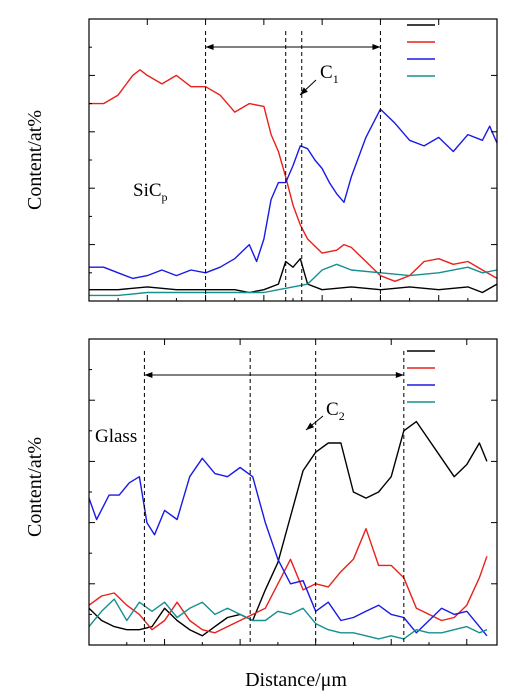 The height and width of the screenshot is (700, 508). What do you see at coordinates (296, 680) in the screenshot?
I see `x-axis-title: Distance/μm` at bounding box center [296, 680].